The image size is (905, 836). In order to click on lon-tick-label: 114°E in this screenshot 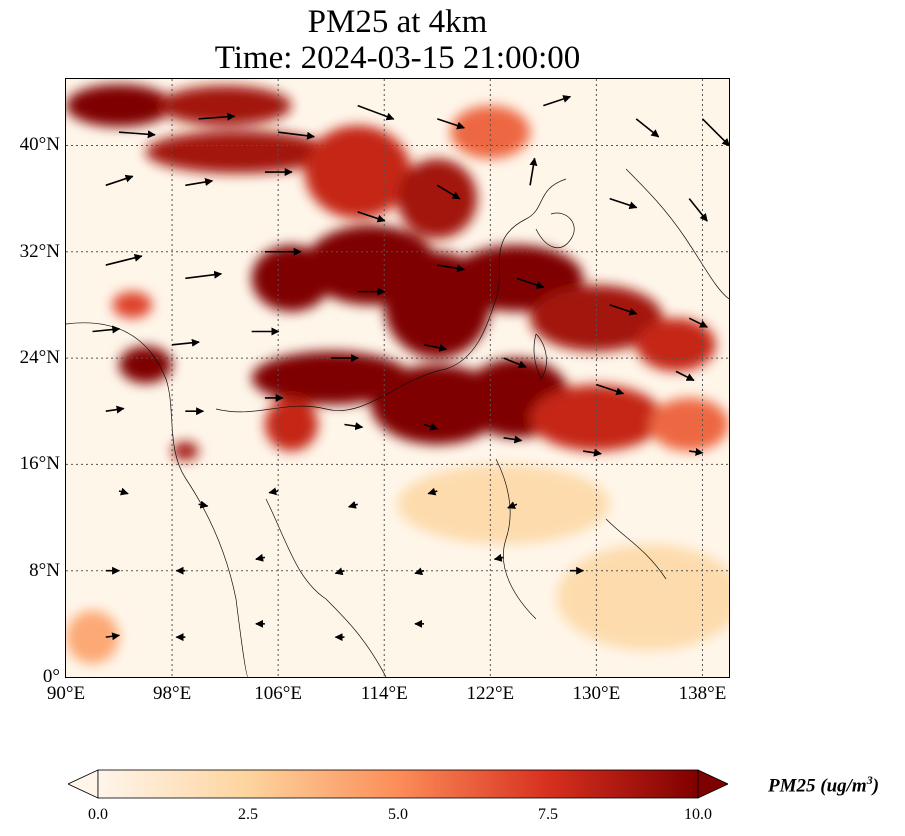, I will do `click(384, 693)`.